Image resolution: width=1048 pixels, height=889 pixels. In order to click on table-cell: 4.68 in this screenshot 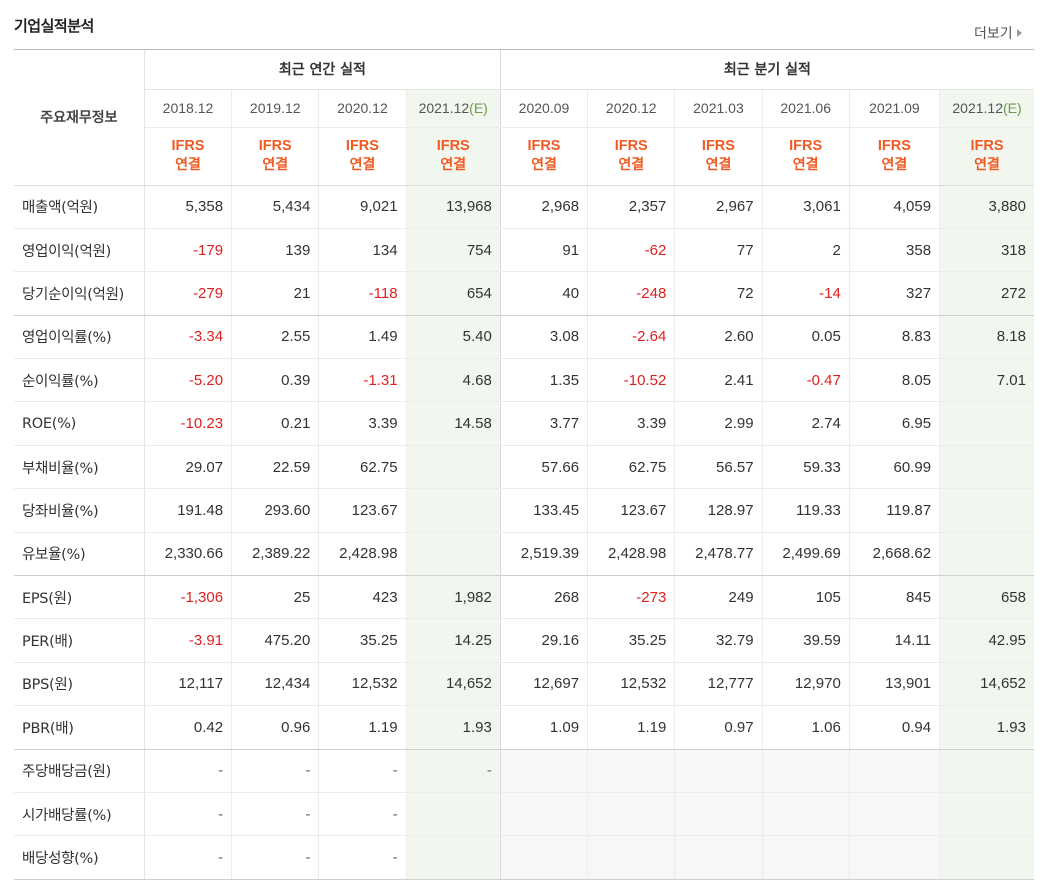, I will do `click(453, 380)`.